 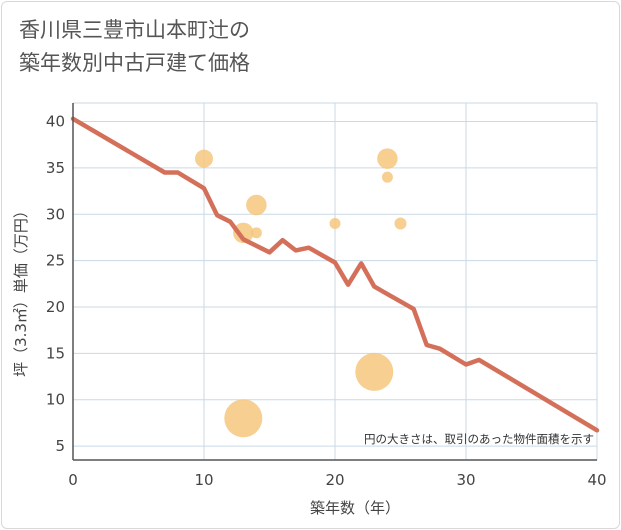 What do you see at coordinates (55, 400) in the screenshot?
I see `y-tick-label: 10` at bounding box center [55, 400].